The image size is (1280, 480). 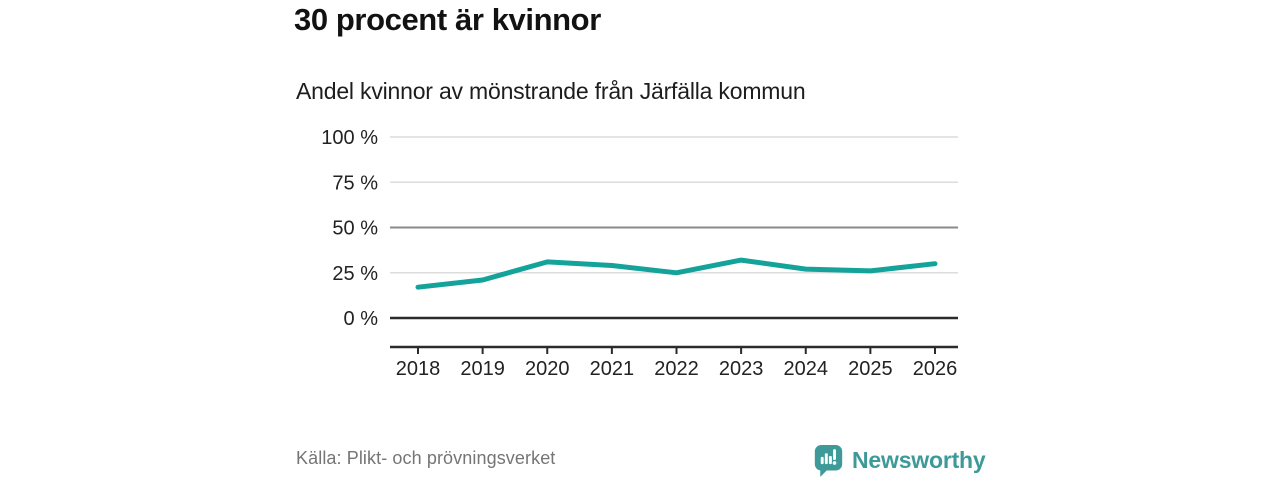 What do you see at coordinates (355, 183) in the screenshot?
I see `y-tick-label-75: 75 %` at bounding box center [355, 183].